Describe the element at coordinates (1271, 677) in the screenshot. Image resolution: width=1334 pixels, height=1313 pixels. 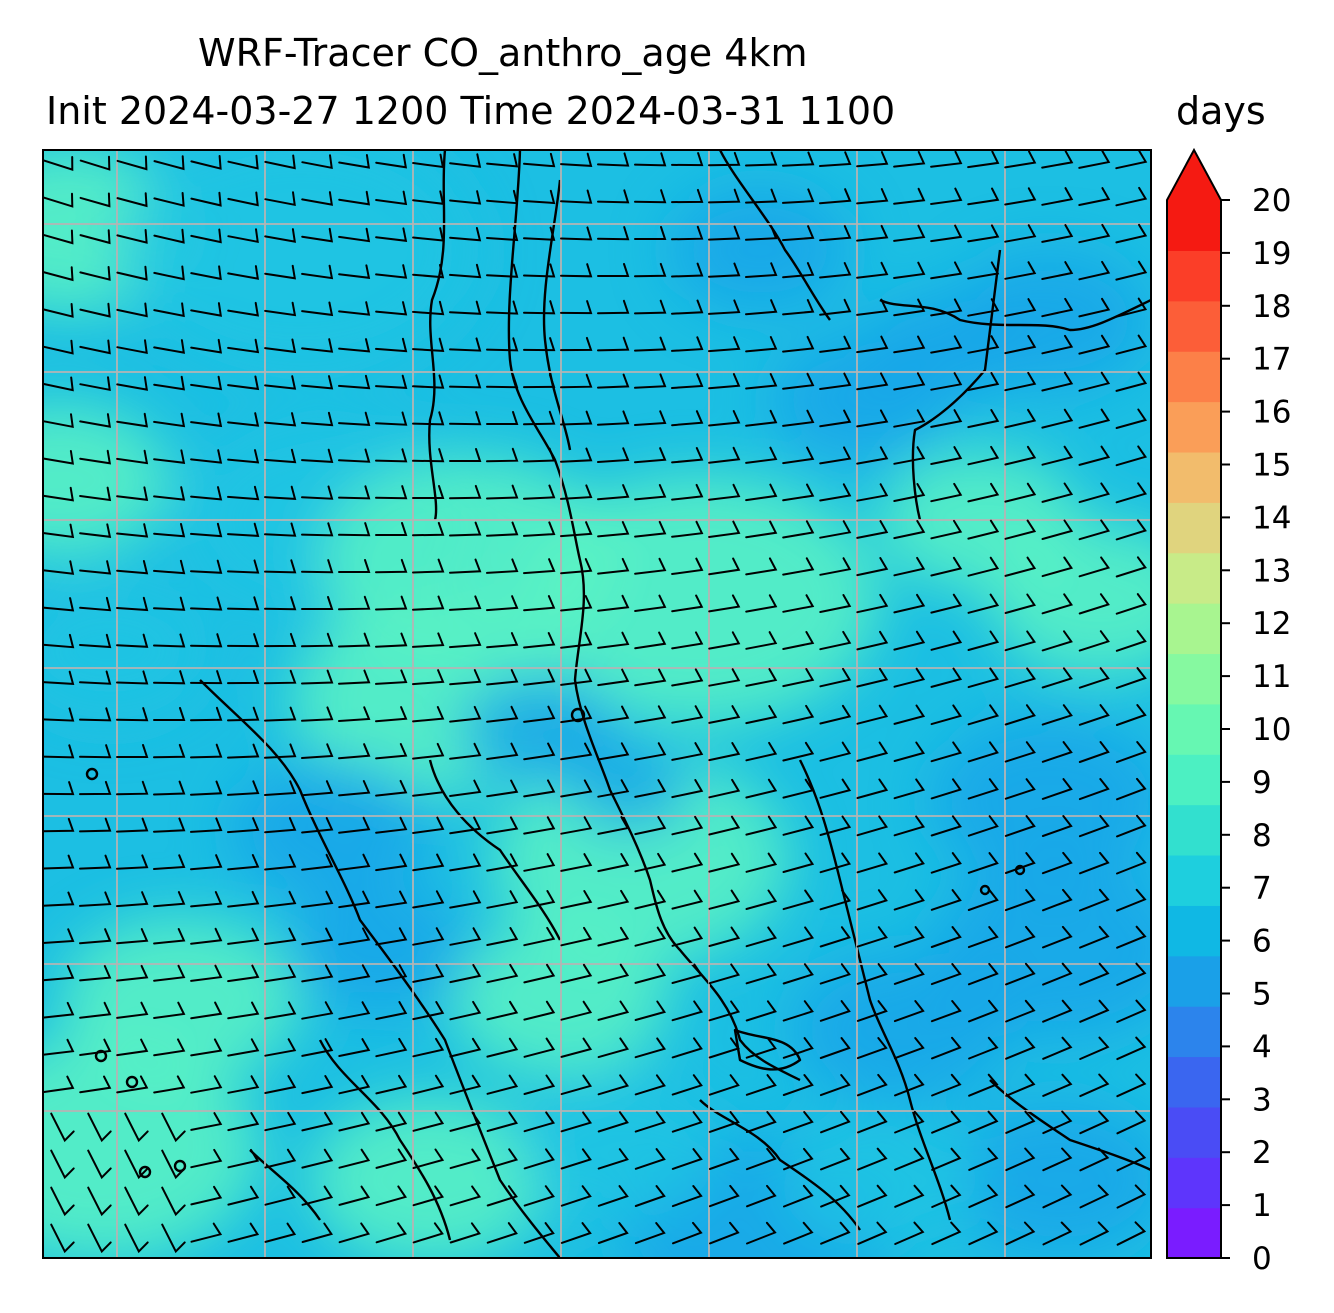
I see `colorbar-tick-label: 11` at that location.